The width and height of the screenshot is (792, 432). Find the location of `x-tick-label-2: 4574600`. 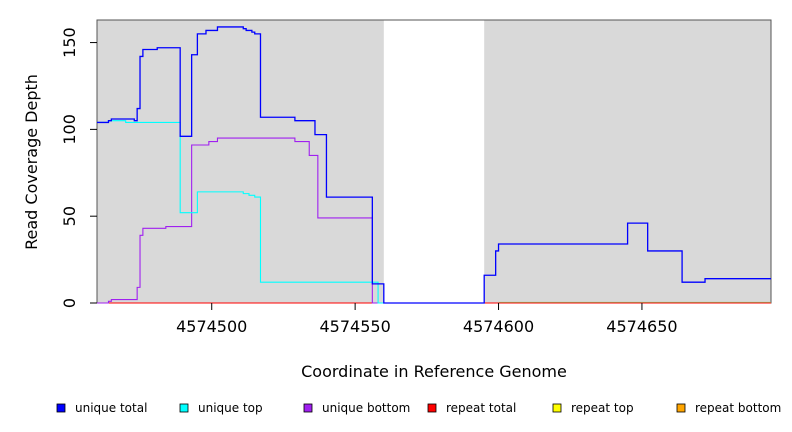

x-tick-label-2: 4574600 is located at coordinates (498, 326).